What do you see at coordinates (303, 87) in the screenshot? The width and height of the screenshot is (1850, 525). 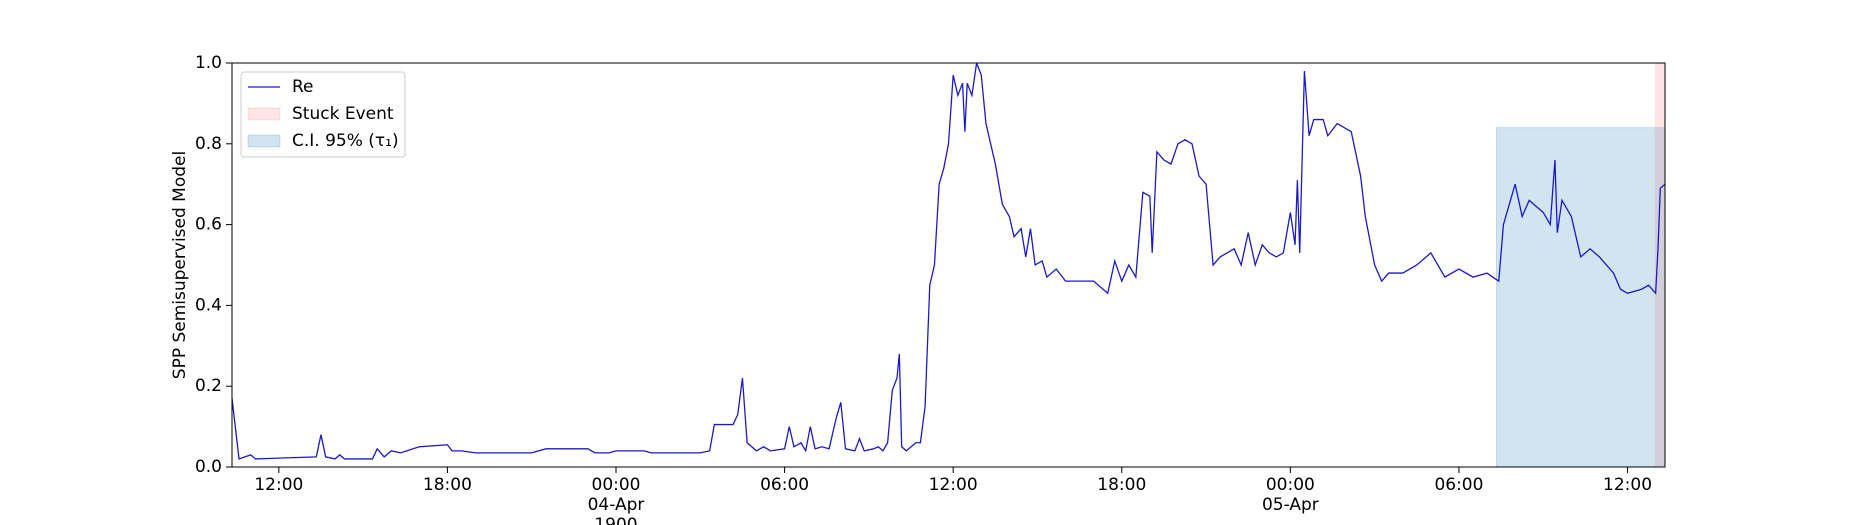 I see `legend-label: Re` at bounding box center [303, 87].